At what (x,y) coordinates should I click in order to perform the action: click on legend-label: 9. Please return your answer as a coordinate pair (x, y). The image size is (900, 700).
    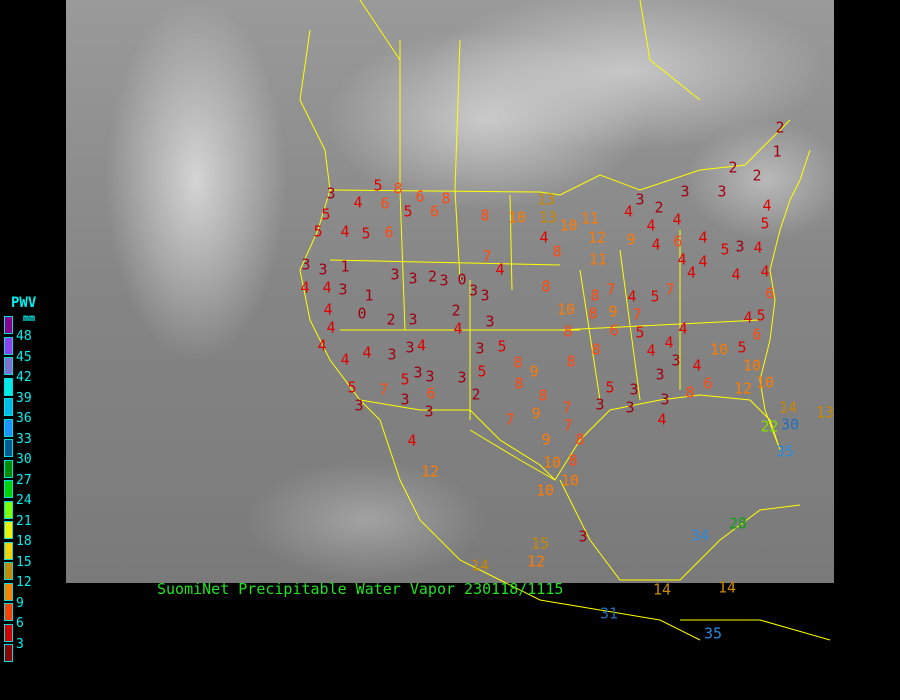
    Looking at the image, I should click on (20, 603).